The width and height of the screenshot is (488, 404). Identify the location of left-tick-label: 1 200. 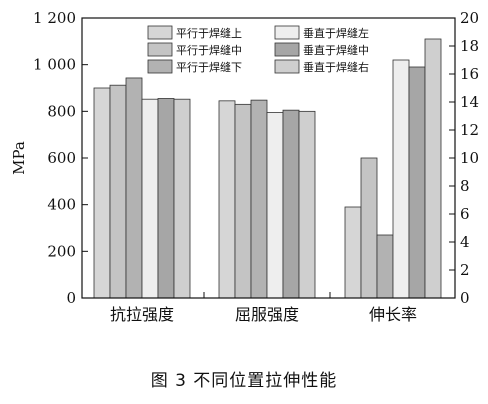
(54, 18).